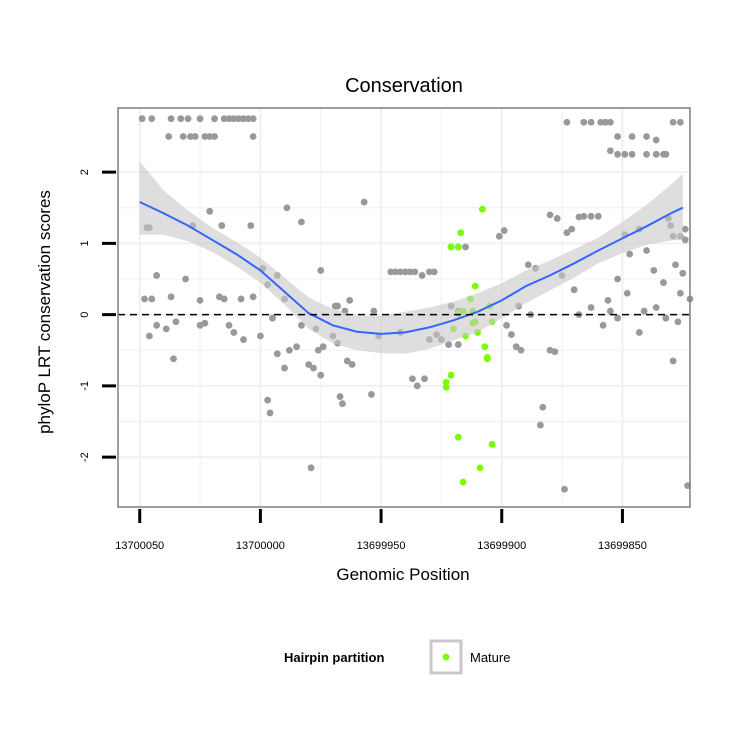  What do you see at coordinates (85, 243) in the screenshot?
I see `y-tick-label: 1` at bounding box center [85, 243].